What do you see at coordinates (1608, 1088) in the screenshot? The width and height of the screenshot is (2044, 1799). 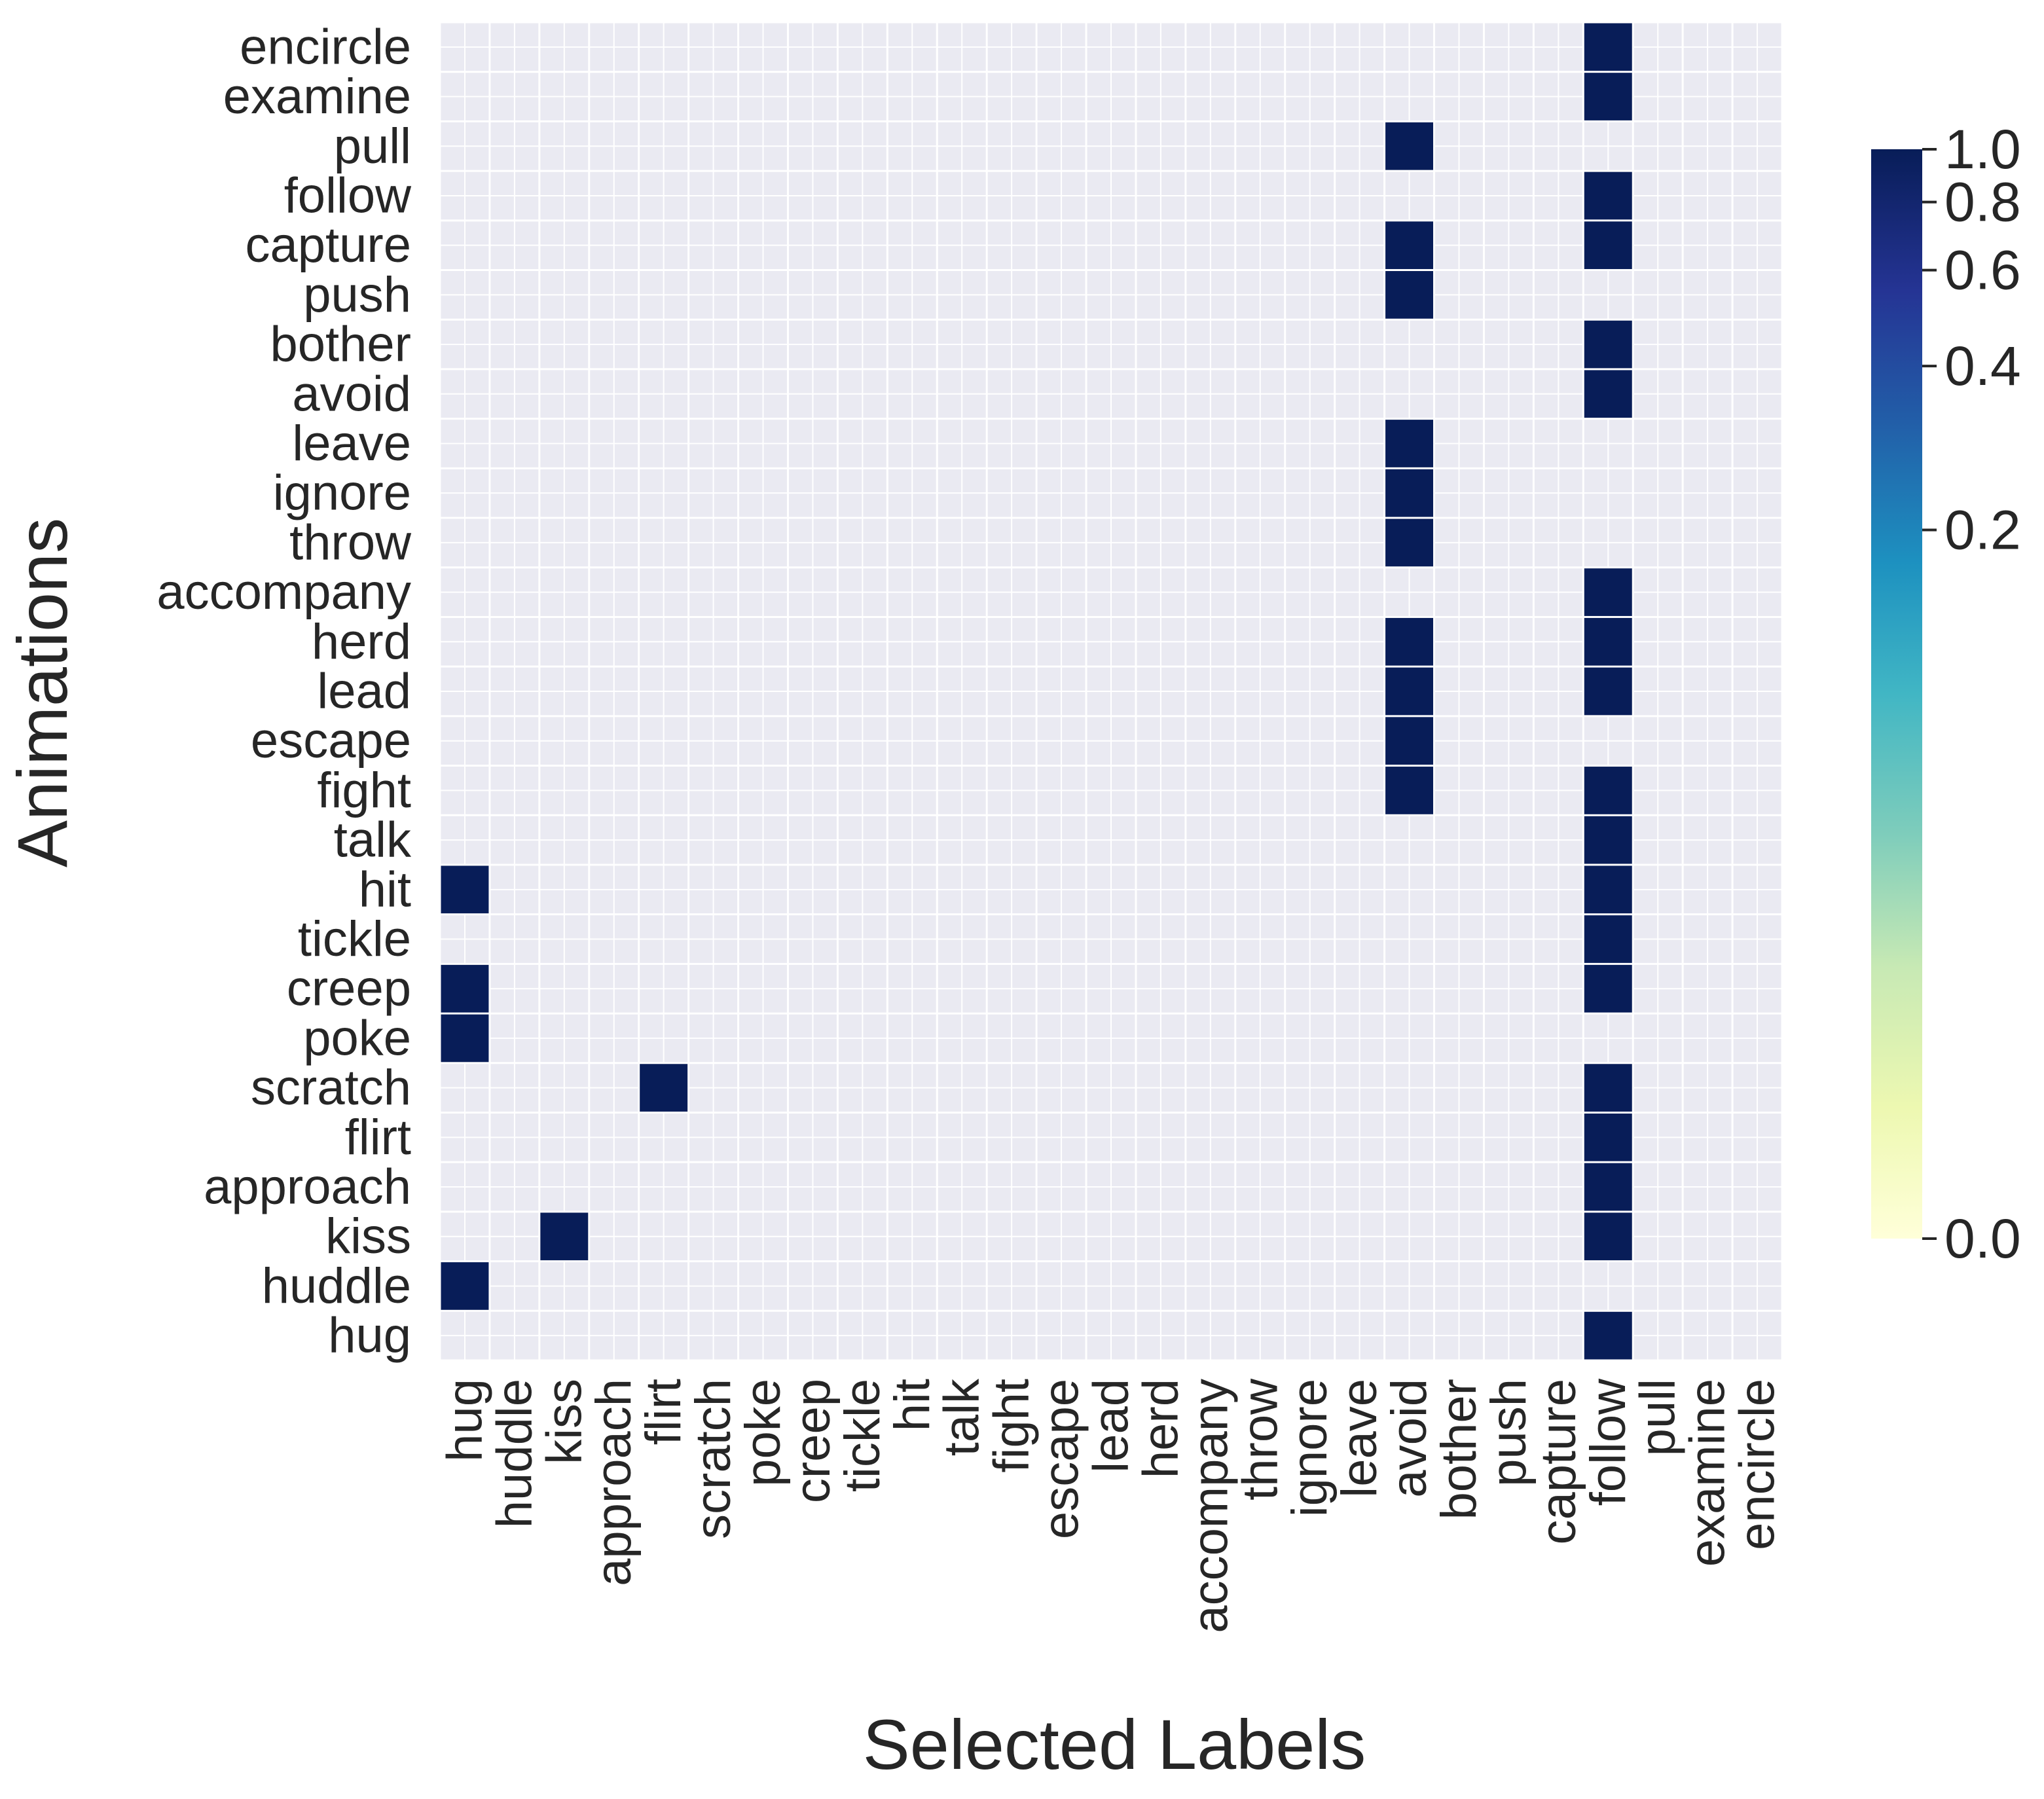 I see `heatmap-cell-scratch-follow` at bounding box center [1608, 1088].